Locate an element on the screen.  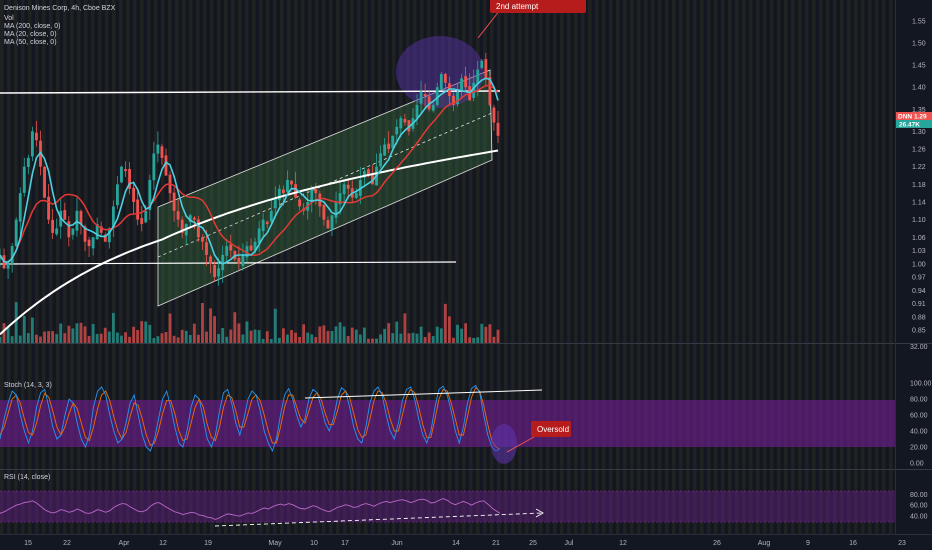
time-tick-label: 23 is located at coordinates (902, 543).